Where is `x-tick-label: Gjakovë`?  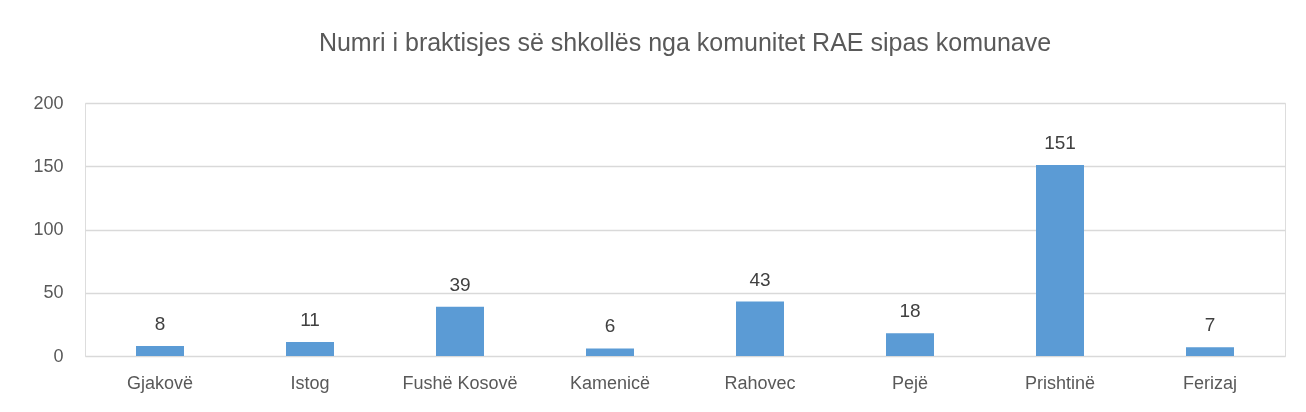
x-tick-label: Gjakovë is located at coordinates (160, 382).